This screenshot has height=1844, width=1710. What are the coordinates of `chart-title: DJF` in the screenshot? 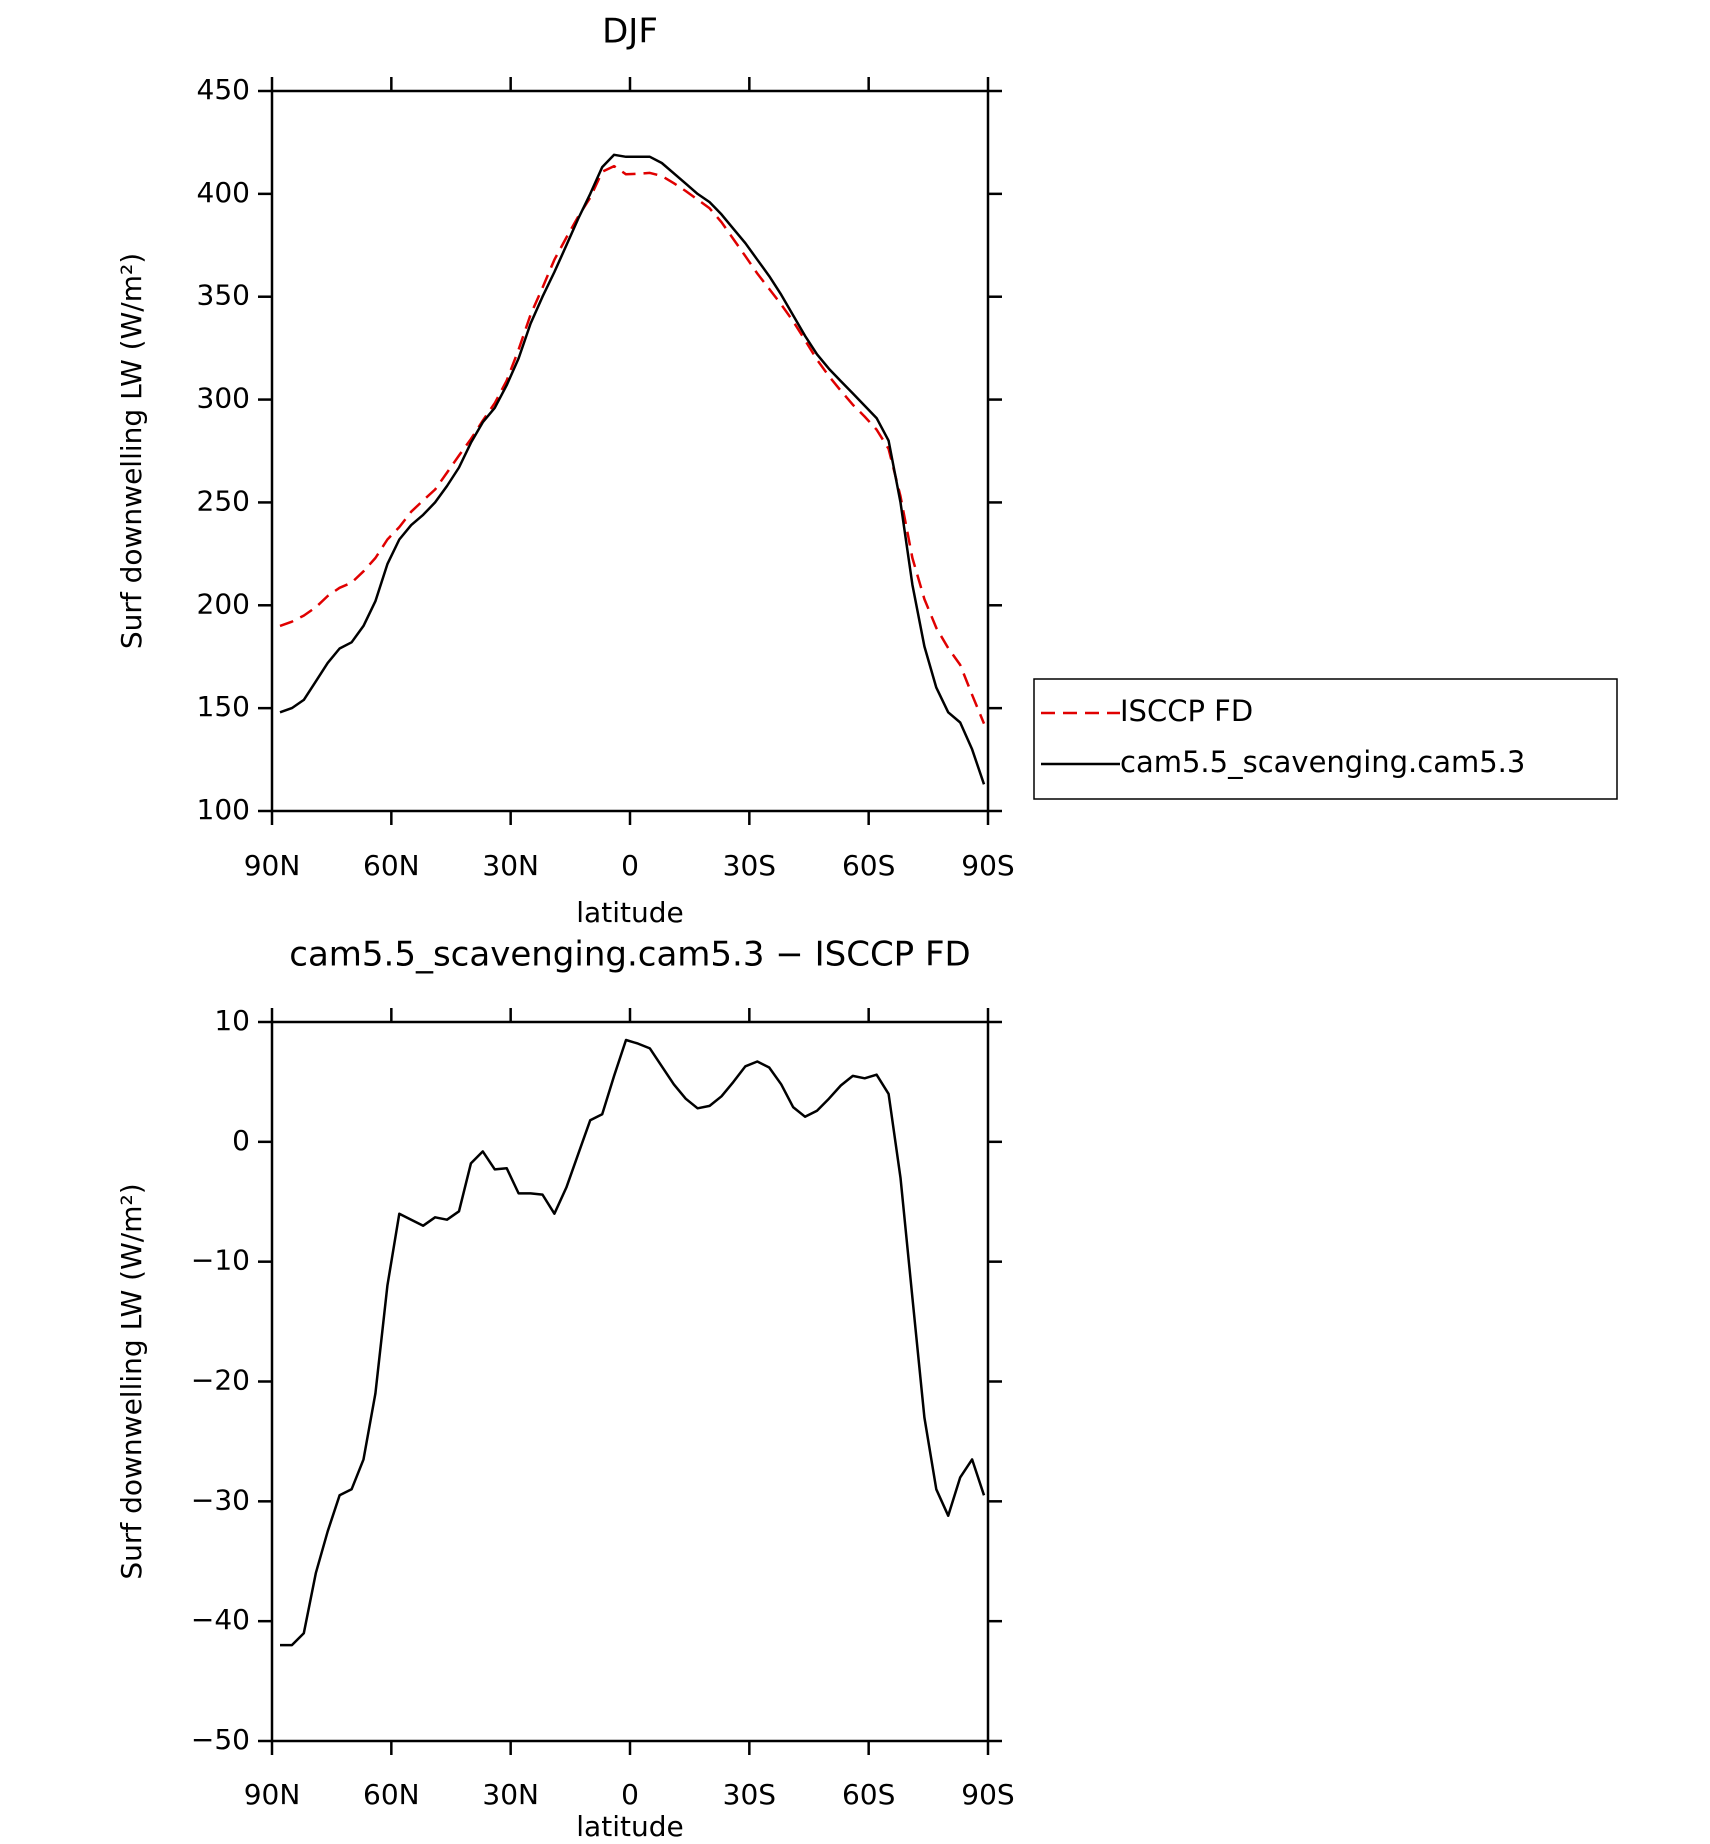 It's located at (630, 32).